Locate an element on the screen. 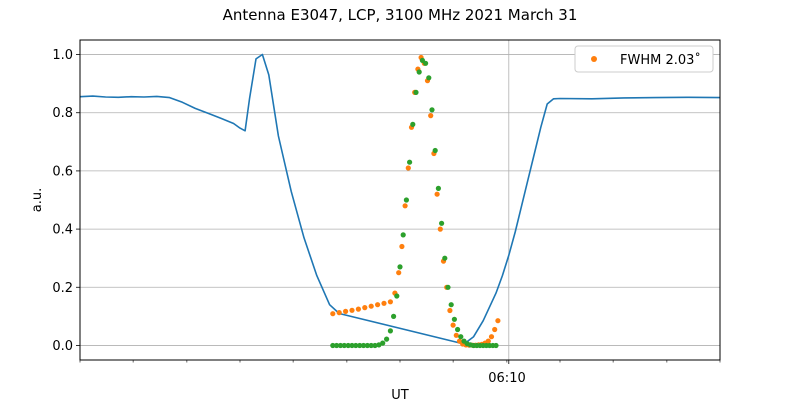  y-tick-label: 1.0 is located at coordinates (62, 55).